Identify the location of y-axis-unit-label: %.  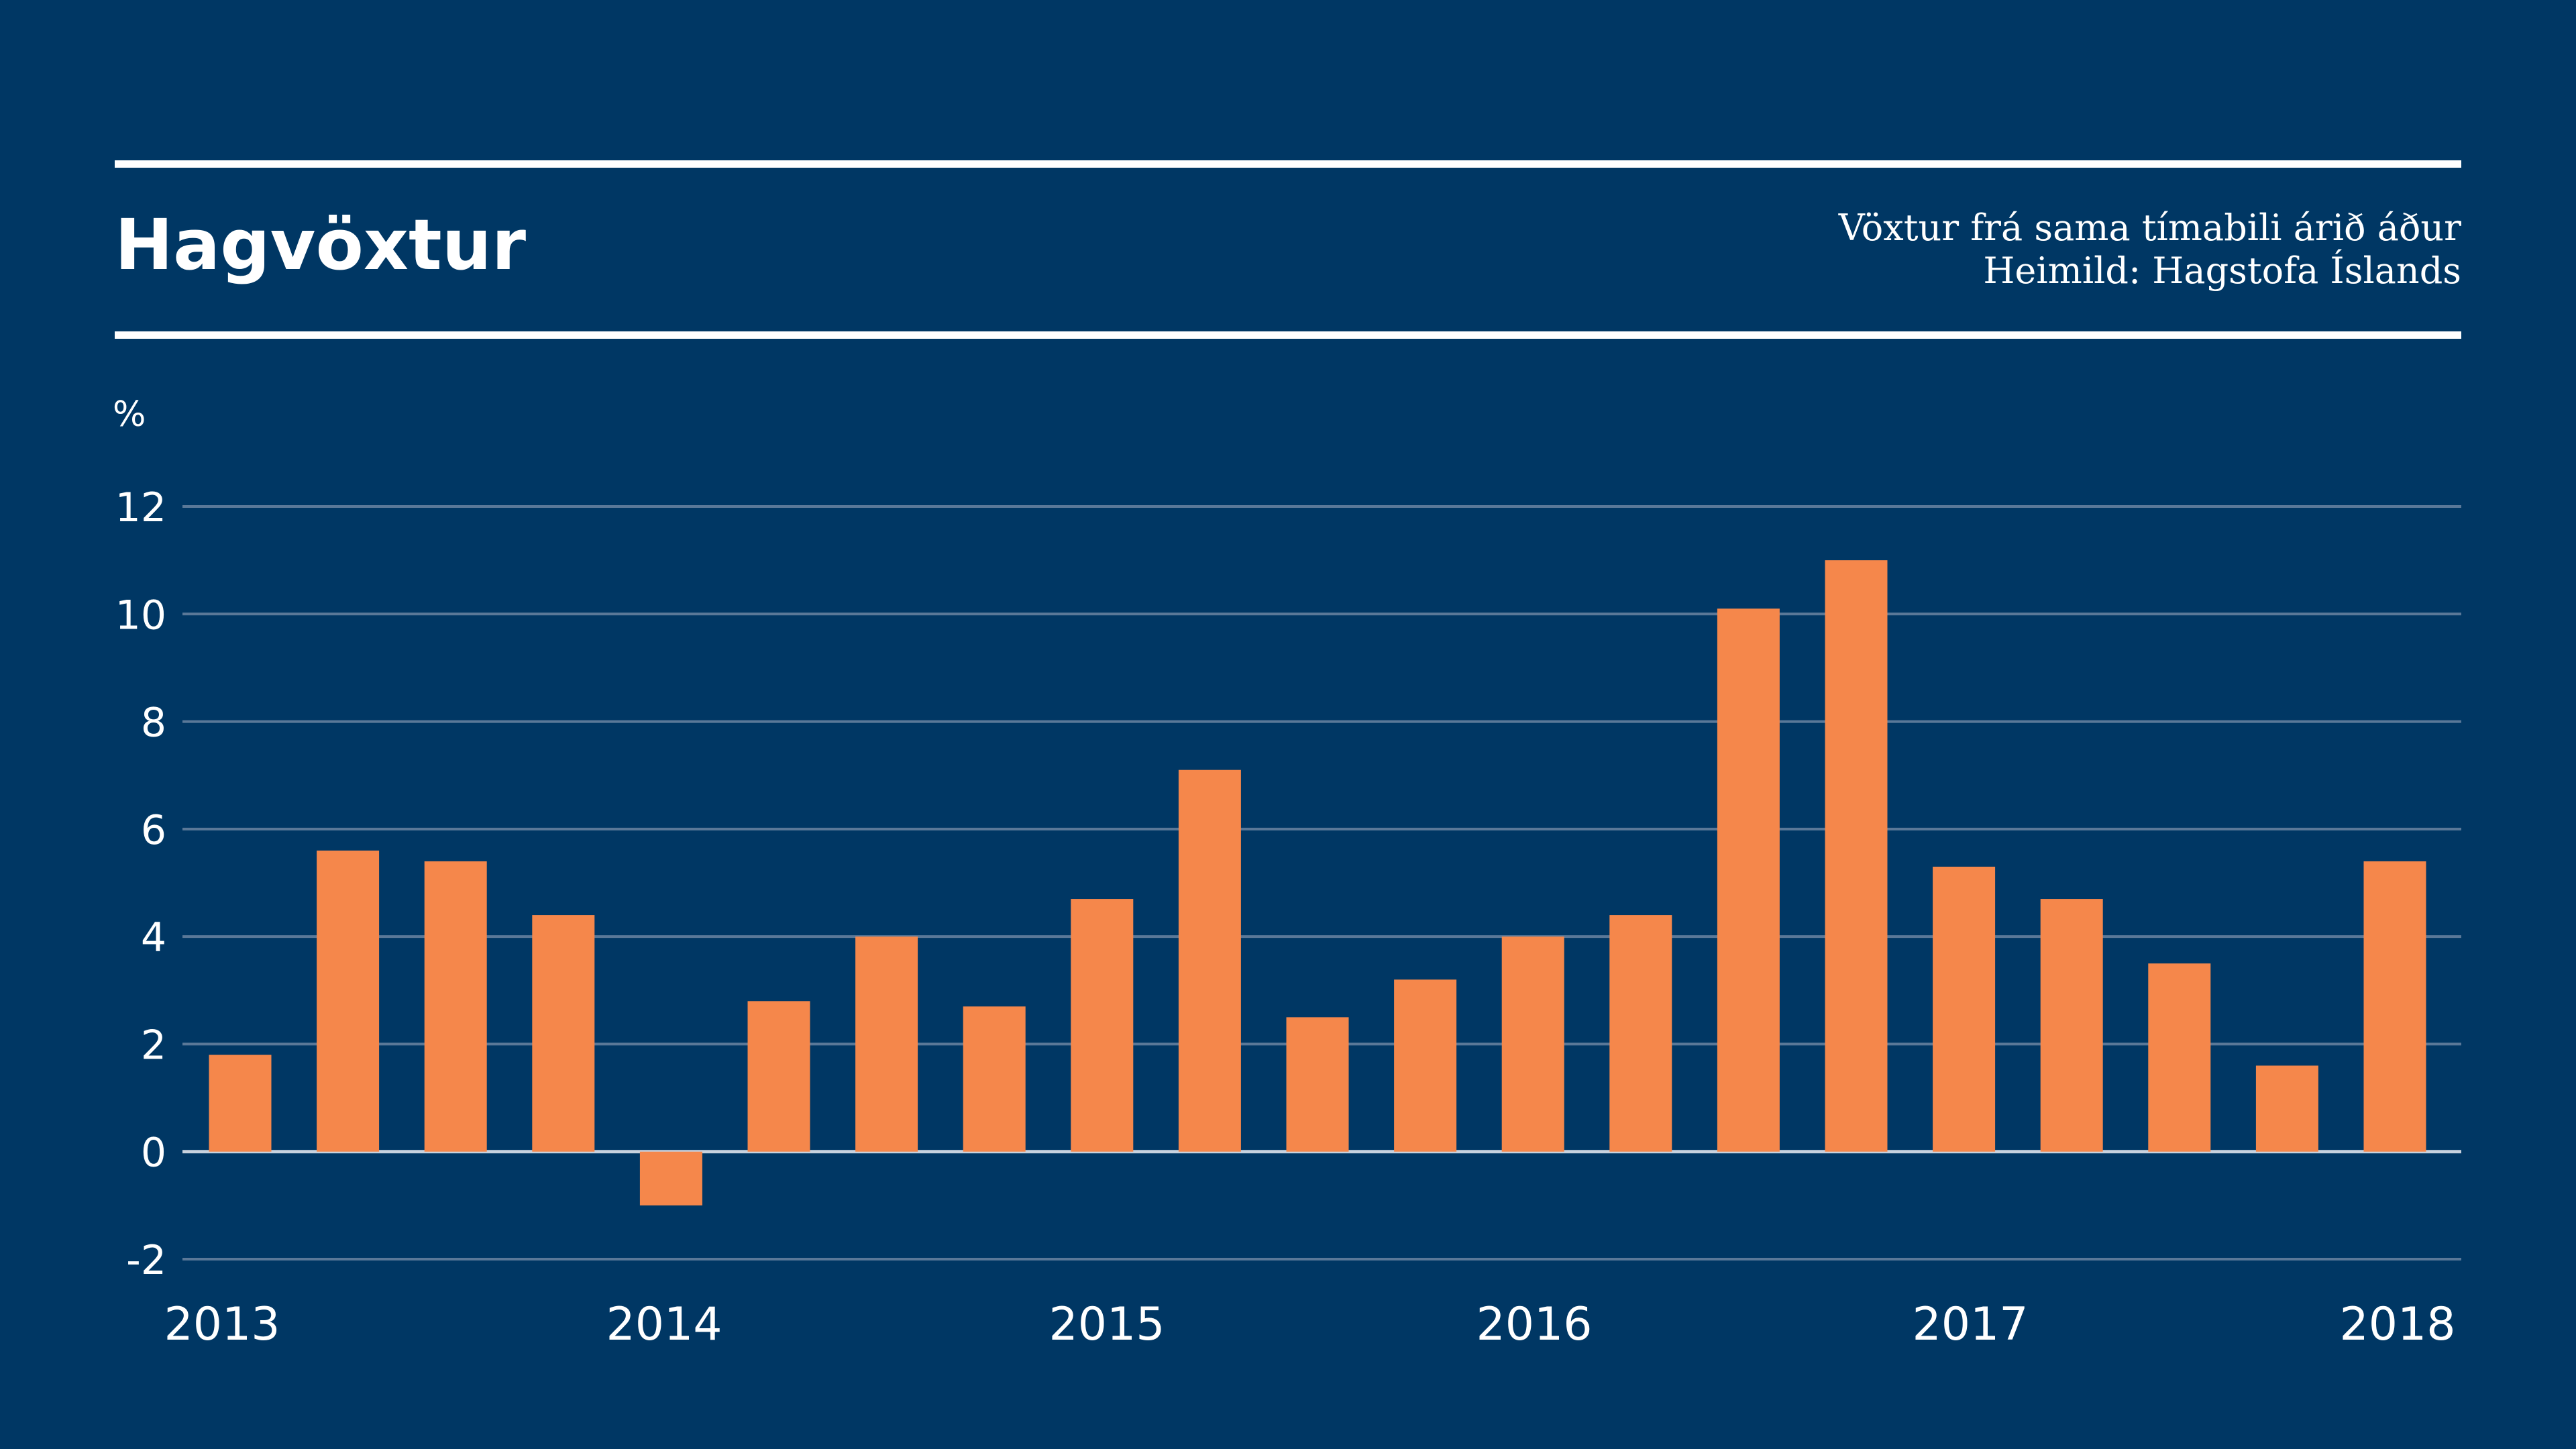
(129, 414).